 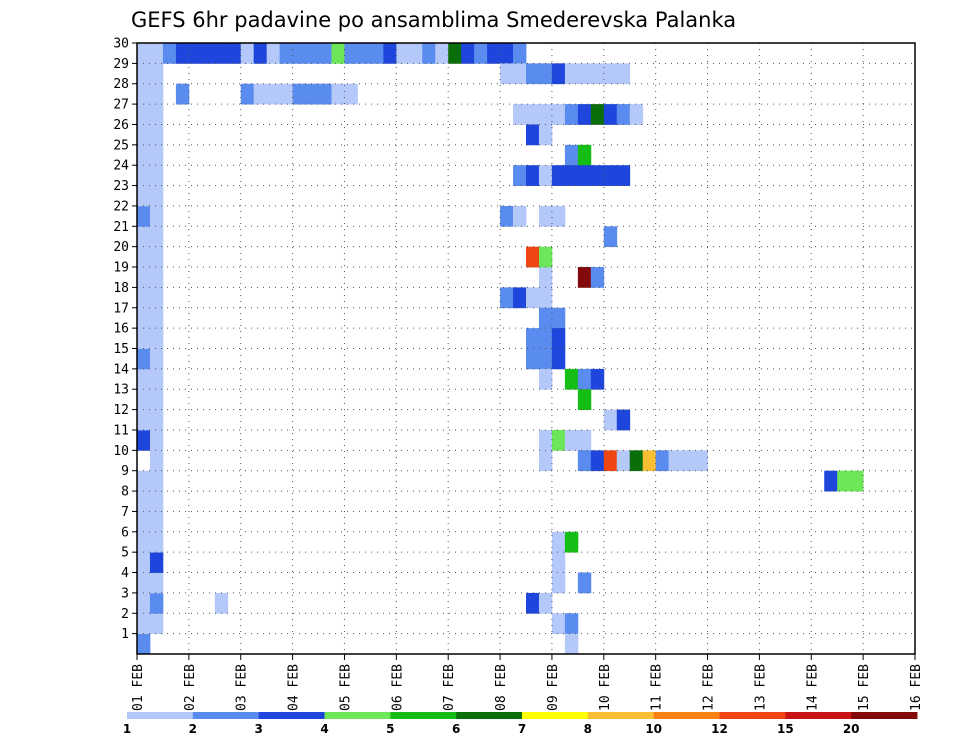 I want to click on x-tick-label: 07 FEB, so click(x=449, y=687).